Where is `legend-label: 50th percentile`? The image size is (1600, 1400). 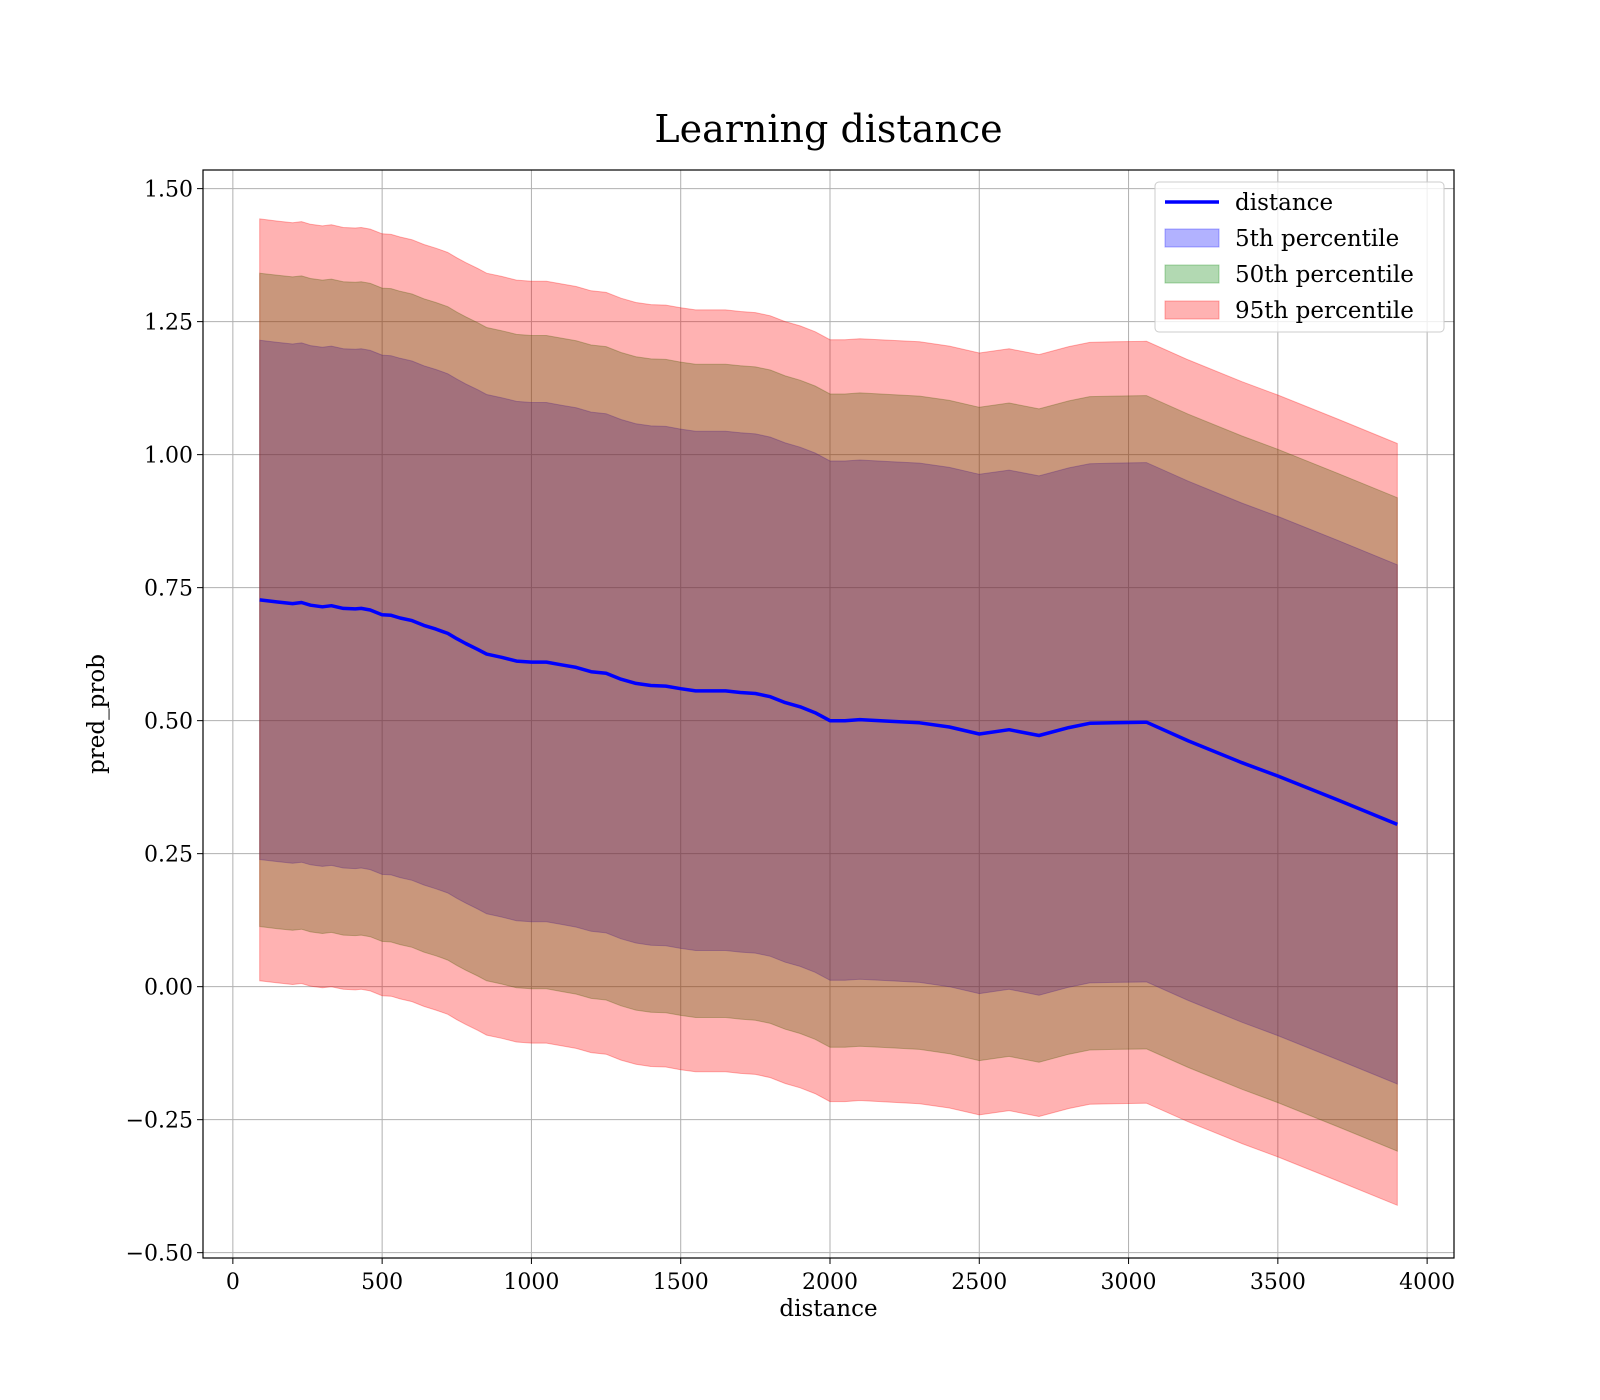
legend-label: 50th percentile is located at coordinates (1324, 275).